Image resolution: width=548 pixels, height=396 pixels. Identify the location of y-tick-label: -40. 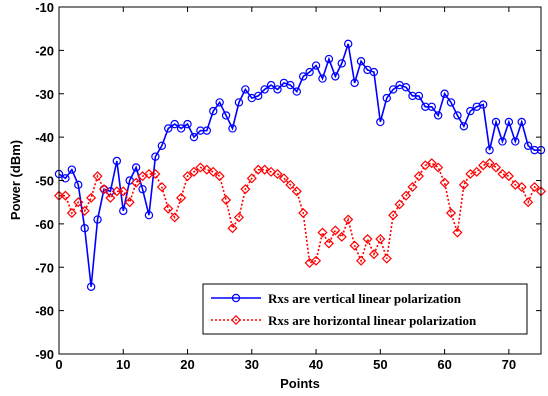
(44, 137).